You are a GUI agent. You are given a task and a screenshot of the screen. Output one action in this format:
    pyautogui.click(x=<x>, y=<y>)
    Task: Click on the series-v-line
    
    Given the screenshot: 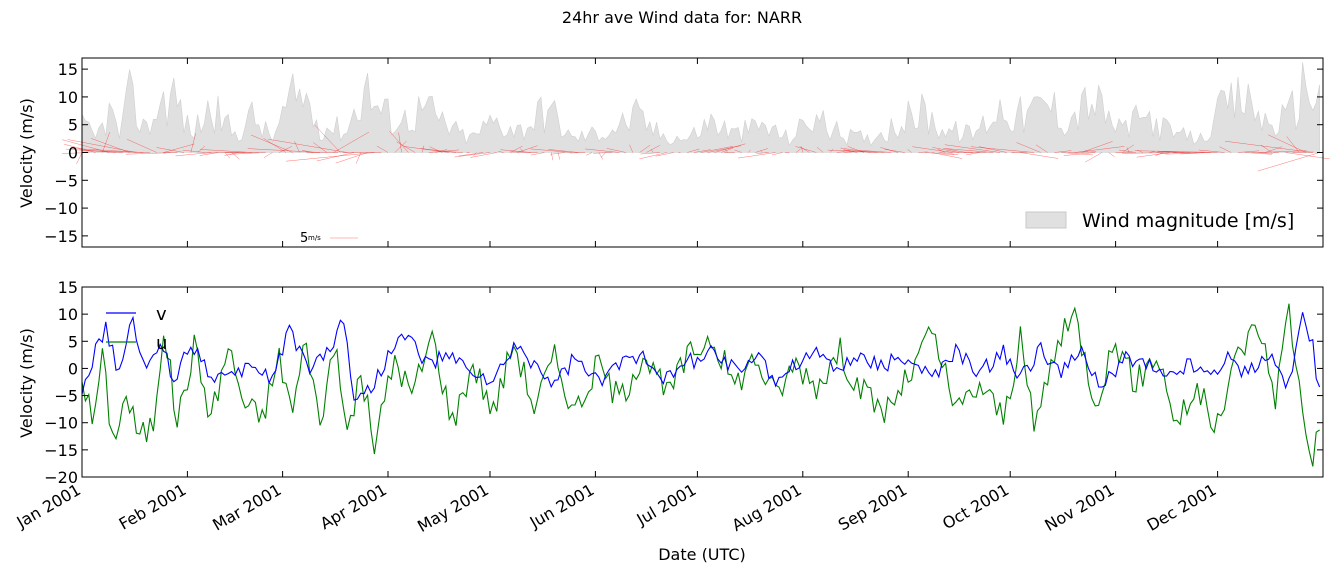 What is the action you would take?
    pyautogui.click(x=701, y=356)
    